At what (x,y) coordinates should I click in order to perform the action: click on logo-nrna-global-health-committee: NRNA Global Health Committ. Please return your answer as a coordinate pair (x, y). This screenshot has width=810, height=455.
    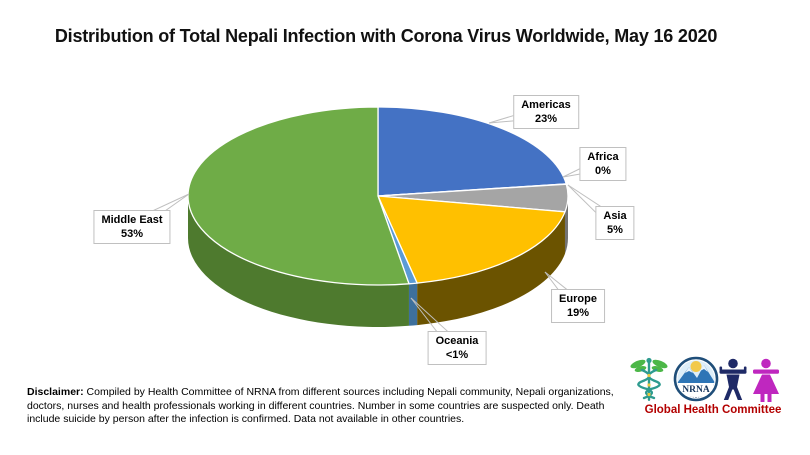
    Looking at the image, I should click on (710, 386).